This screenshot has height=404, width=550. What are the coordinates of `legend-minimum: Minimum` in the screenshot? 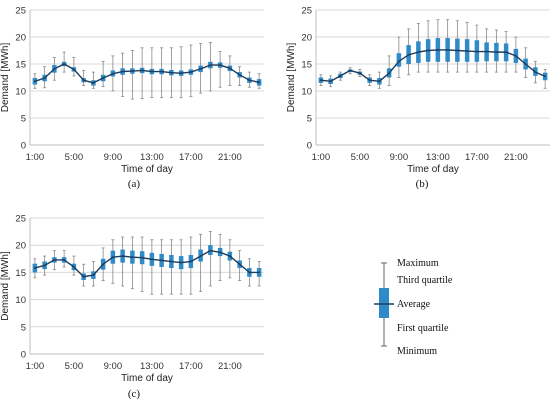 It's located at (417, 351).